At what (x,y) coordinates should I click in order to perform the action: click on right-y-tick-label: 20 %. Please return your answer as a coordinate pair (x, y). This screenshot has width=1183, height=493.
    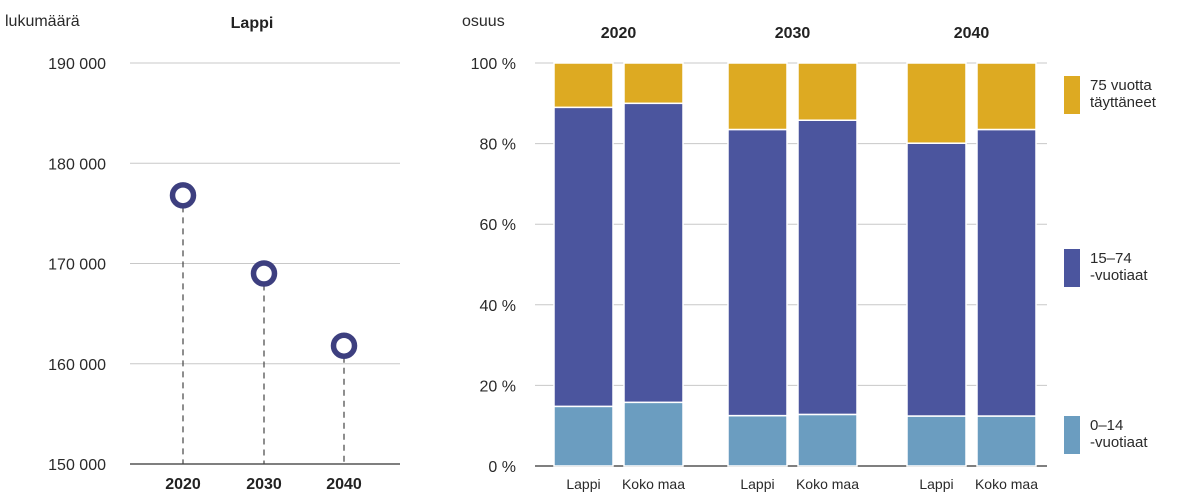
    Looking at the image, I should click on (498, 386).